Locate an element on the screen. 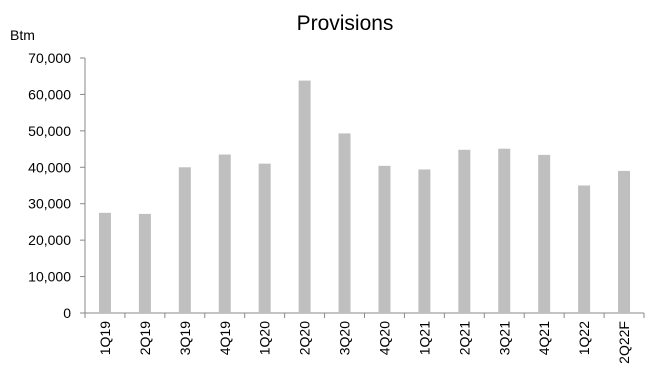 The width and height of the screenshot is (652, 369). y-tick-label: 30,000 is located at coordinates (49, 204).